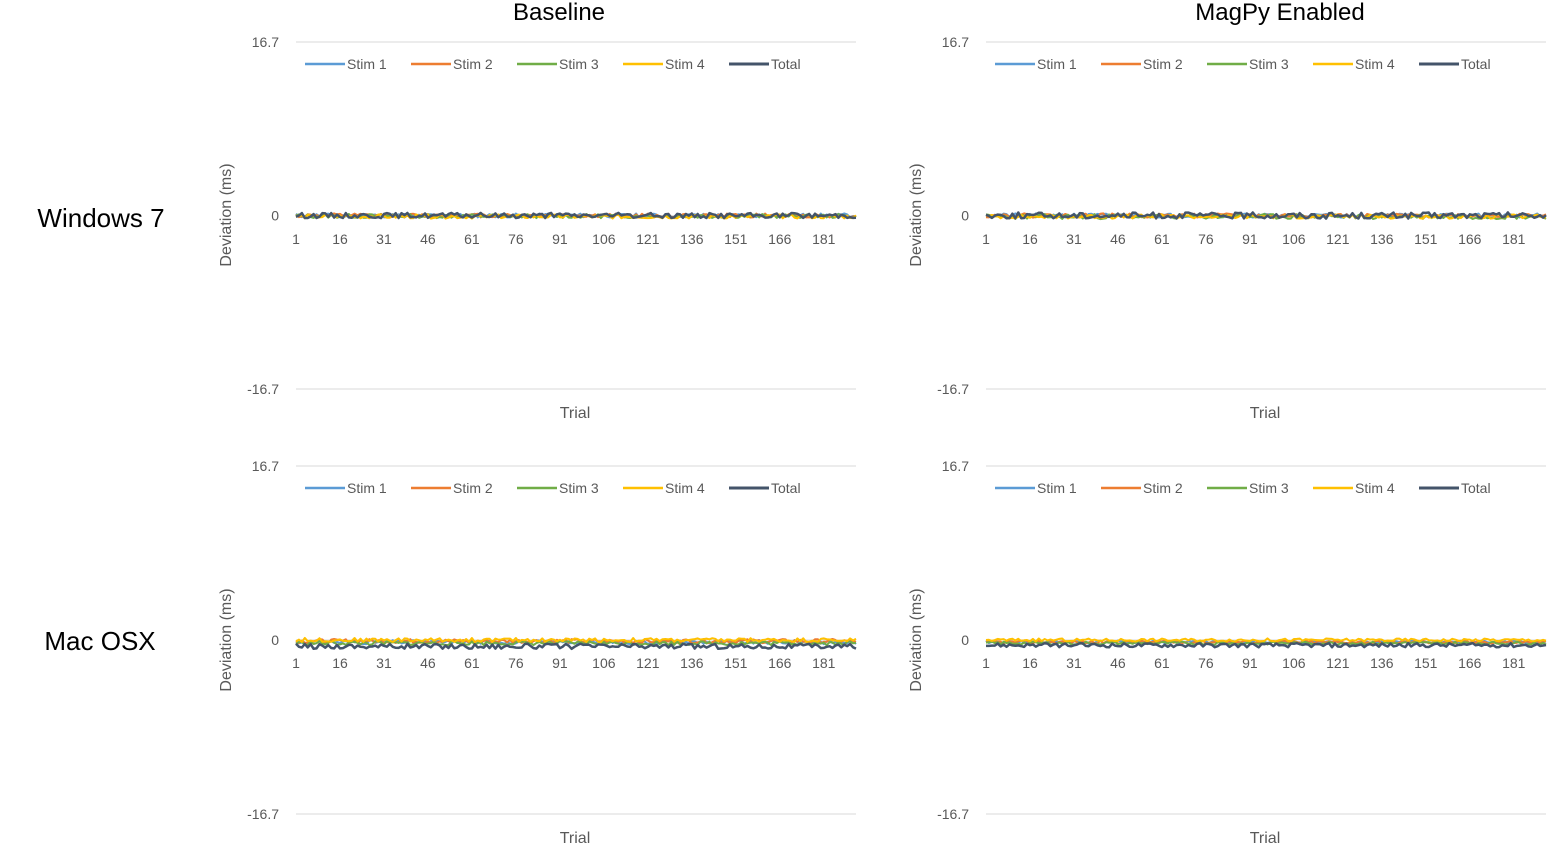 The height and width of the screenshot is (845, 1550). Describe the element at coordinates (1279, 13) in the screenshot. I see `column-title-magpy-enabled: MagPy Enabled` at that location.